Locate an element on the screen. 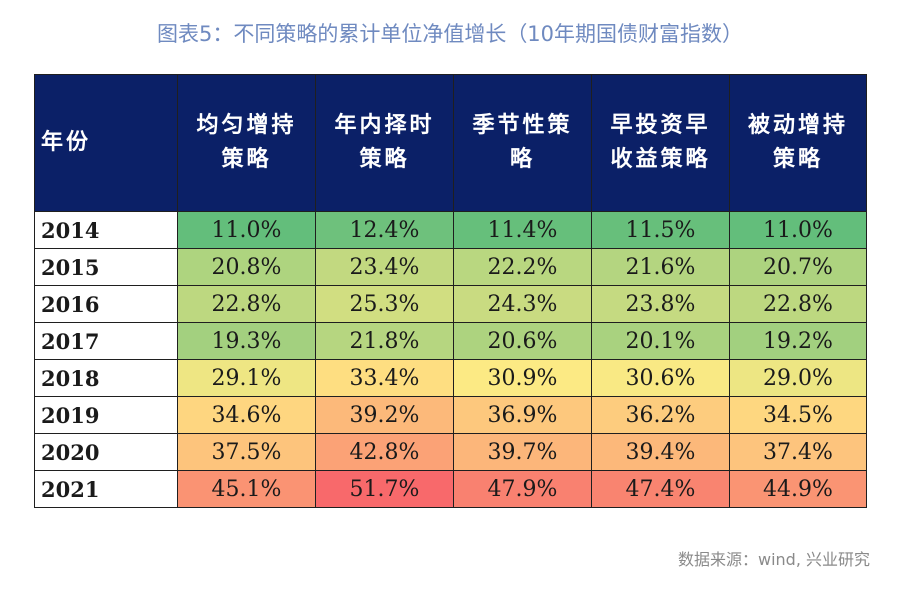 Image resolution: width=900 pixels, height=607 pixels. table-row: 2016 22.8% 25.3% 24.3% 23.8% 22.8% is located at coordinates (450, 304).